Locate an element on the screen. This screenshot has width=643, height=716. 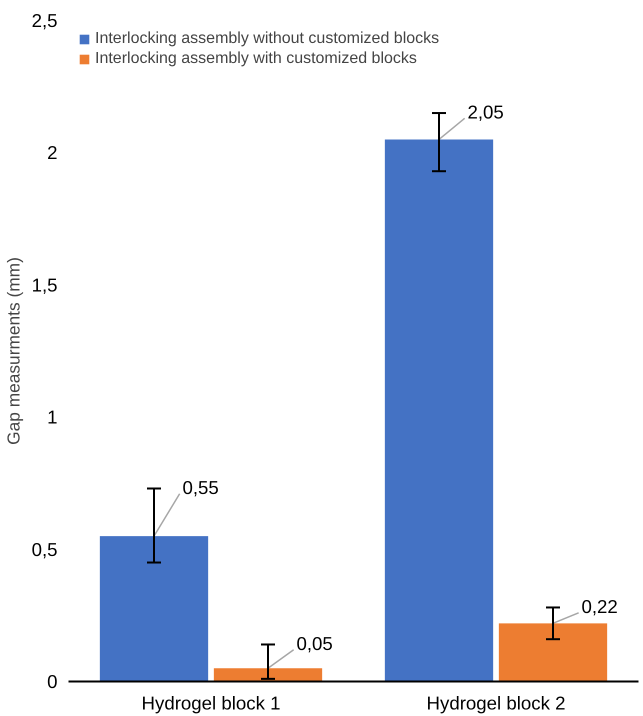
y-axis-title: Gap measurments (mm) is located at coordinates (14, 351).